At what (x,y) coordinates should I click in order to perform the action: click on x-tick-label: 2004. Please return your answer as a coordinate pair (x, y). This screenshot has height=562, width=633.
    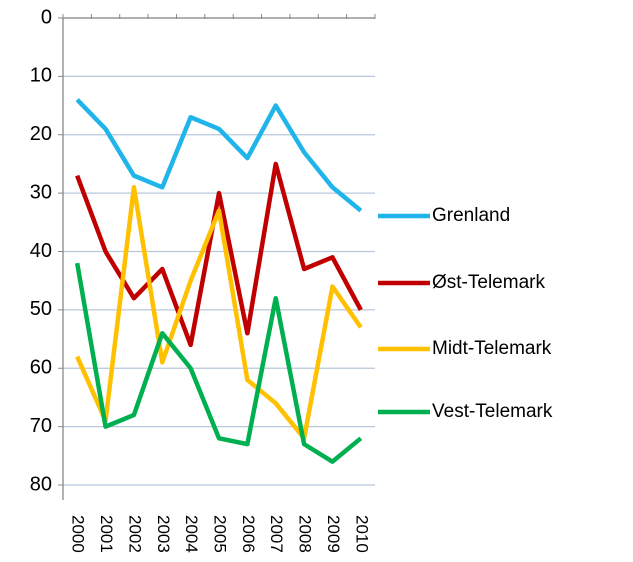
    Looking at the image, I should click on (191, 534).